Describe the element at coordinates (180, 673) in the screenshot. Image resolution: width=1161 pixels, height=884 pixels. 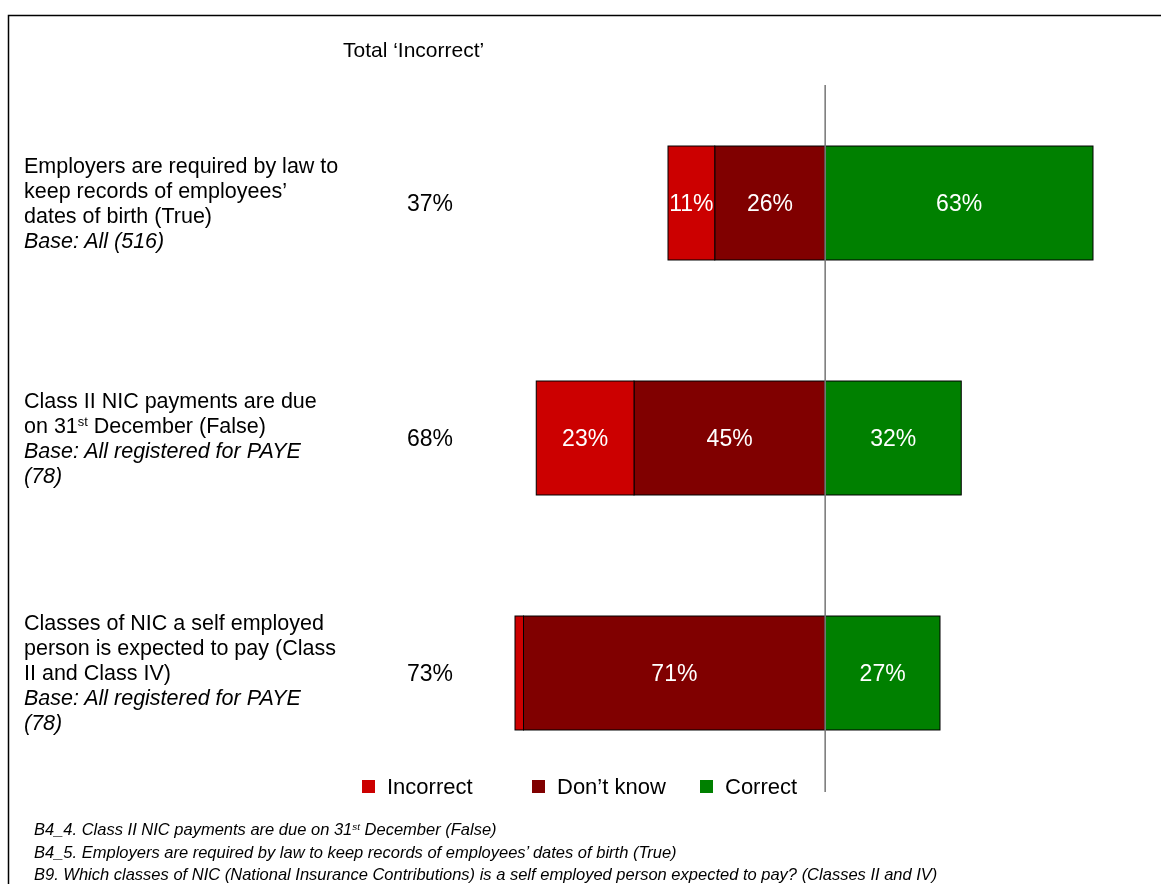
I see `y-tick-label: Classes of NIC a self employed person is expected to pay (Class II and Class IV) Base: All registered for PAYE (78)` at that location.